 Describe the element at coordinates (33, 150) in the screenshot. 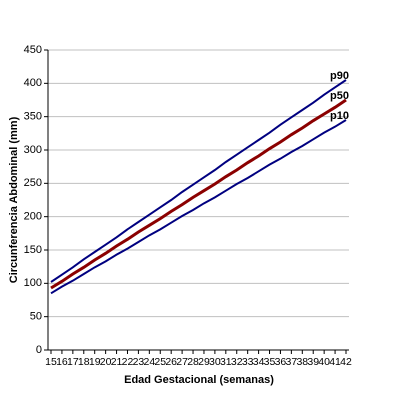

I see `y-tick-label: 300` at that location.